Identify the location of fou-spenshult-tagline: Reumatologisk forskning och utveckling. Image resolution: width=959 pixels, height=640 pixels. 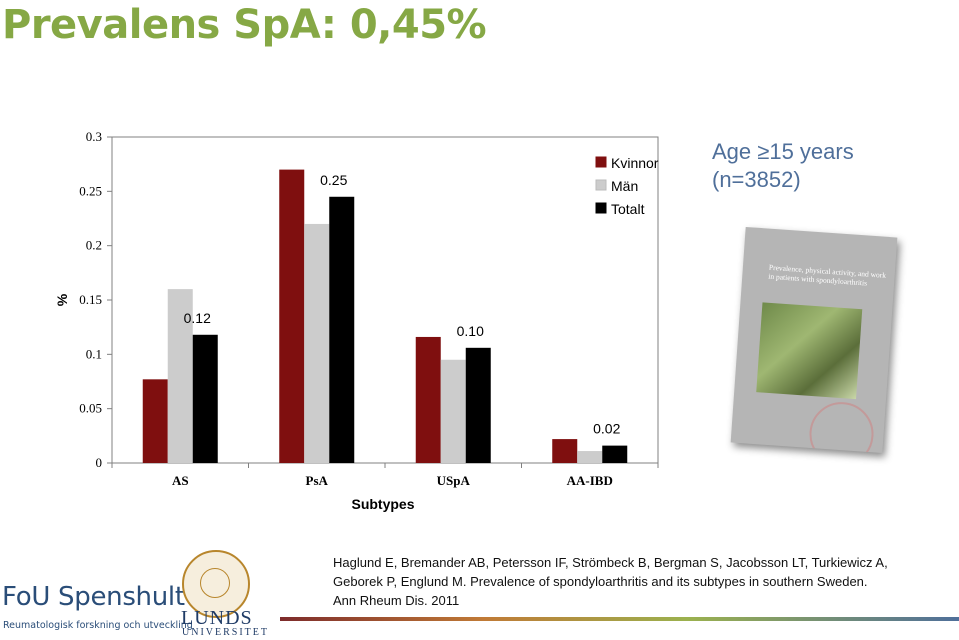
(98, 625).